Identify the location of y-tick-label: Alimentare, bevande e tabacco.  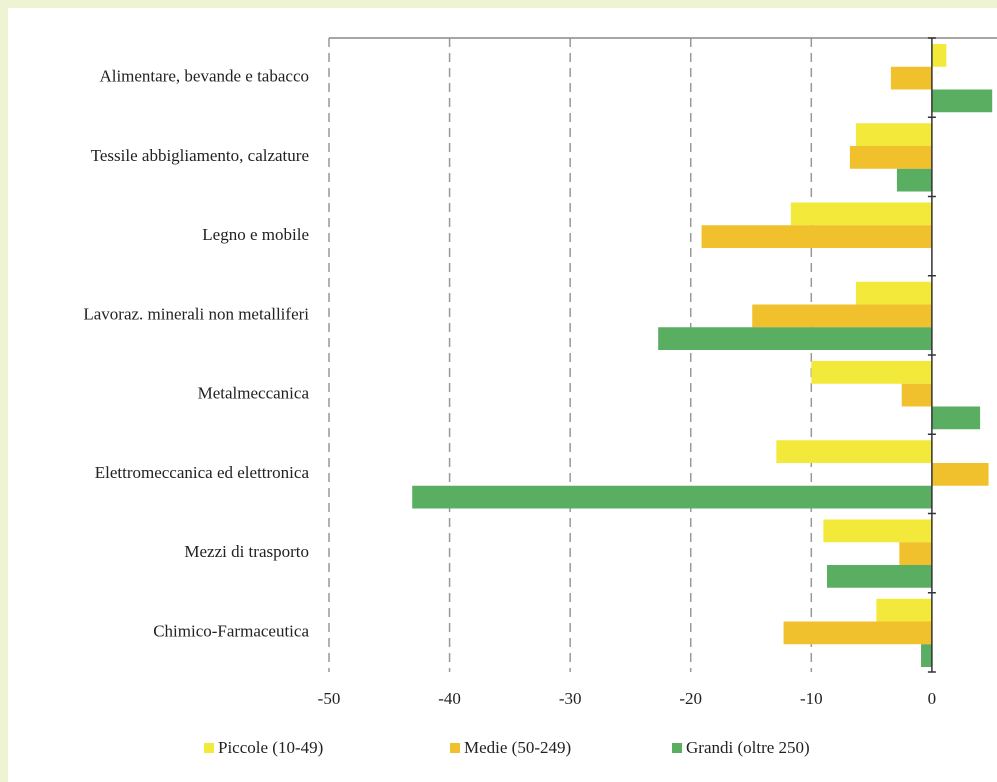
(204, 76).